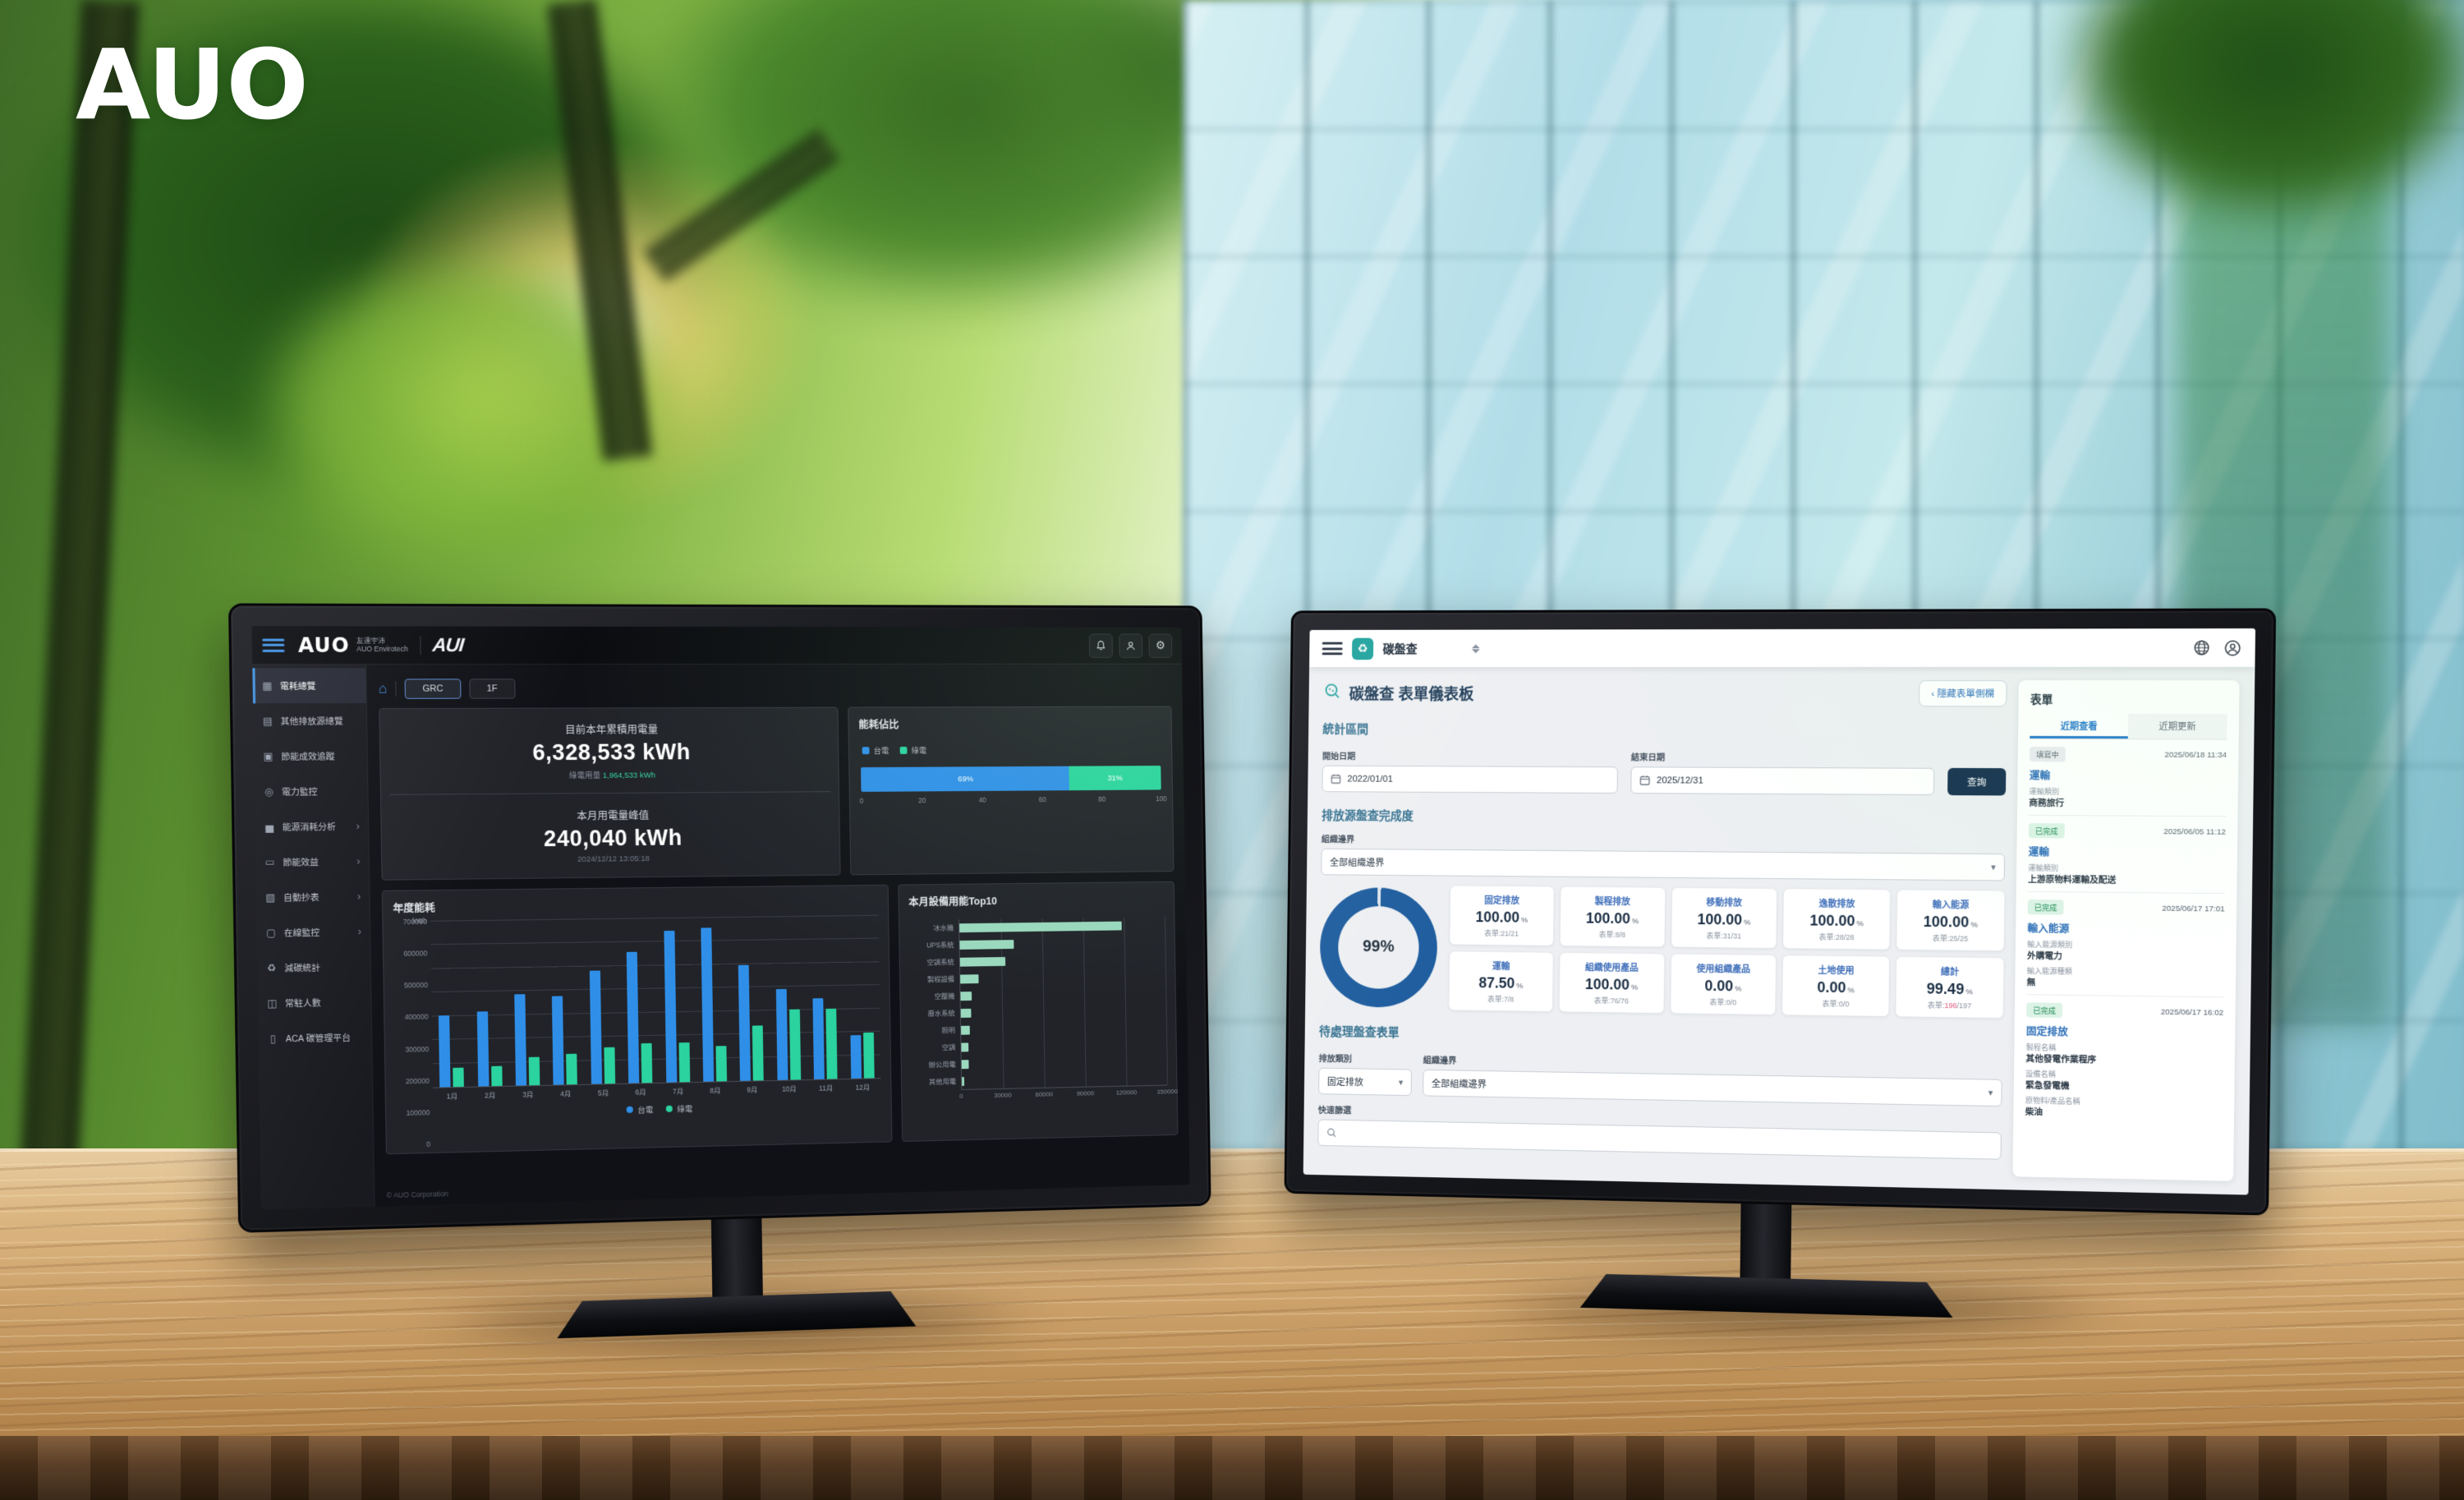 The width and height of the screenshot is (2464, 1500). I want to click on carbon-dashboard-main: 碳盤查 表單儀表板 ‹ 隱藏表單側欄 統計區間 開始日期 2022/01/01, so click(1662, 928).